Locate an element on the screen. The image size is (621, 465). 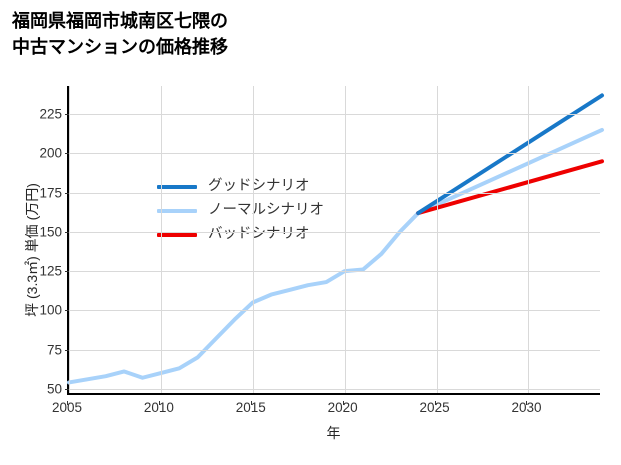
y-tick-label: 175 is located at coordinates (50, 192).